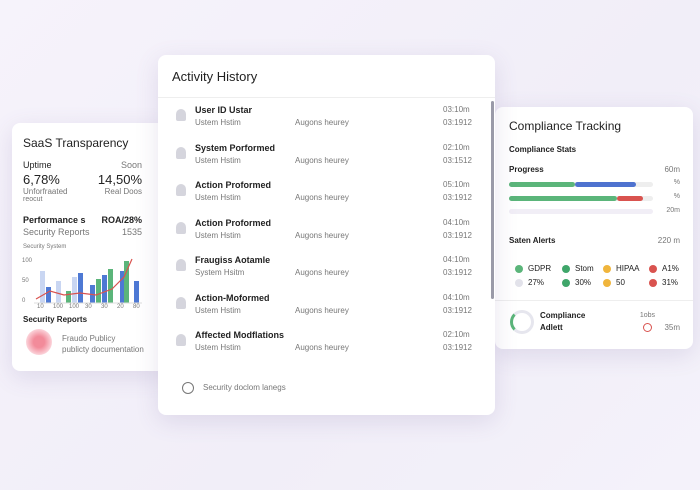 This screenshot has height=490, width=700. What do you see at coordinates (76, 143) in the screenshot?
I see `card-title: SaaS Transparency` at bounding box center [76, 143].